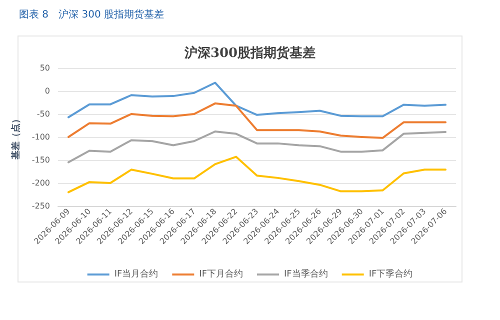 Image resolution: width=500 pixels, height=320 pixels. What do you see at coordinates (43, 114) in the screenshot?
I see `y-tick-label: -50` at bounding box center [43, 114].